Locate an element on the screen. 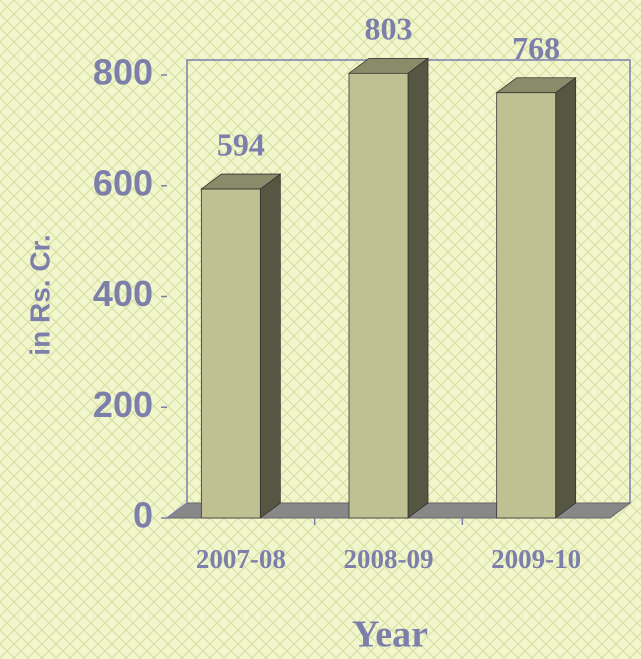 This screenshot has height=659, width=641. axis-line is located at coordinates (177, 510).